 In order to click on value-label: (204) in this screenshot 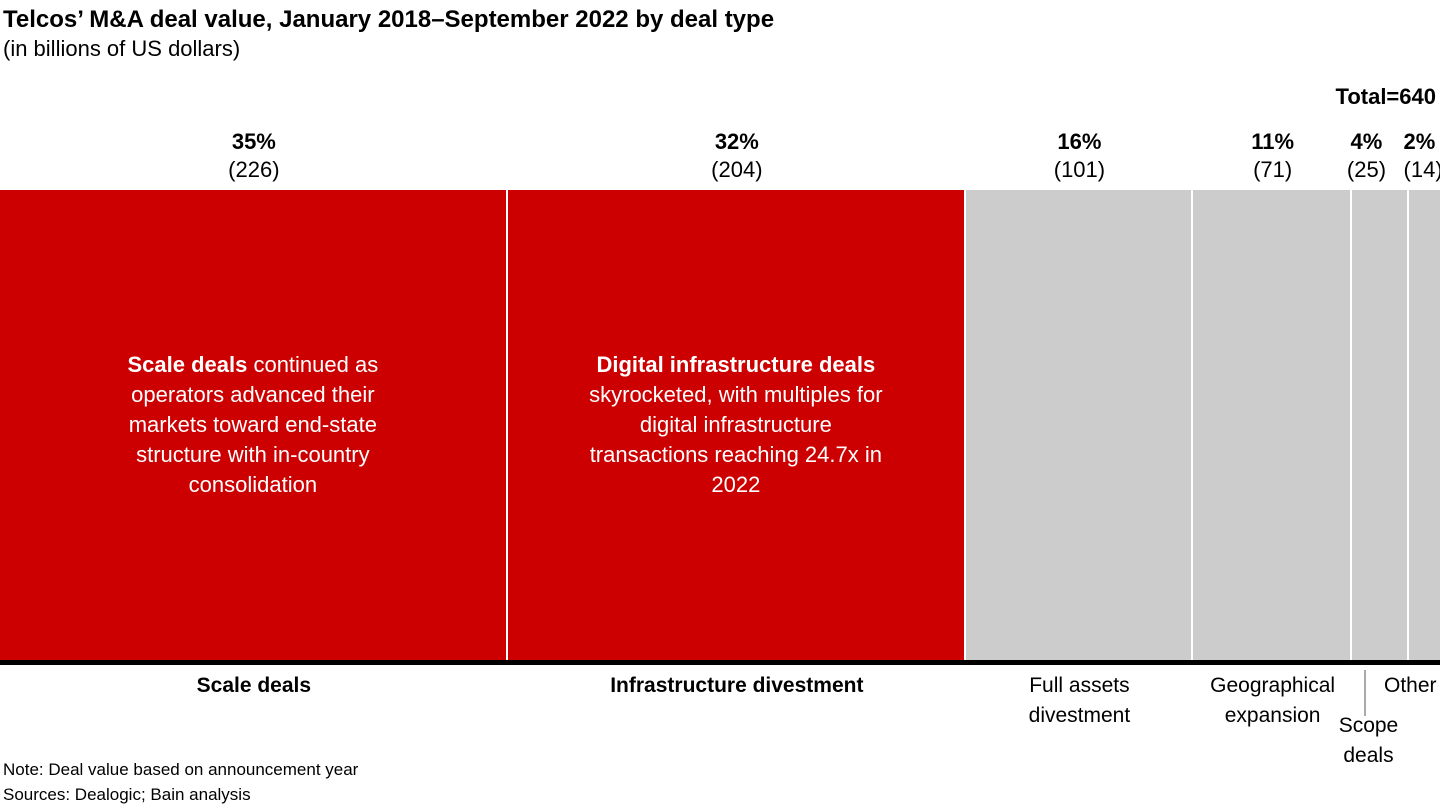, I will do `click(737, 169)`.